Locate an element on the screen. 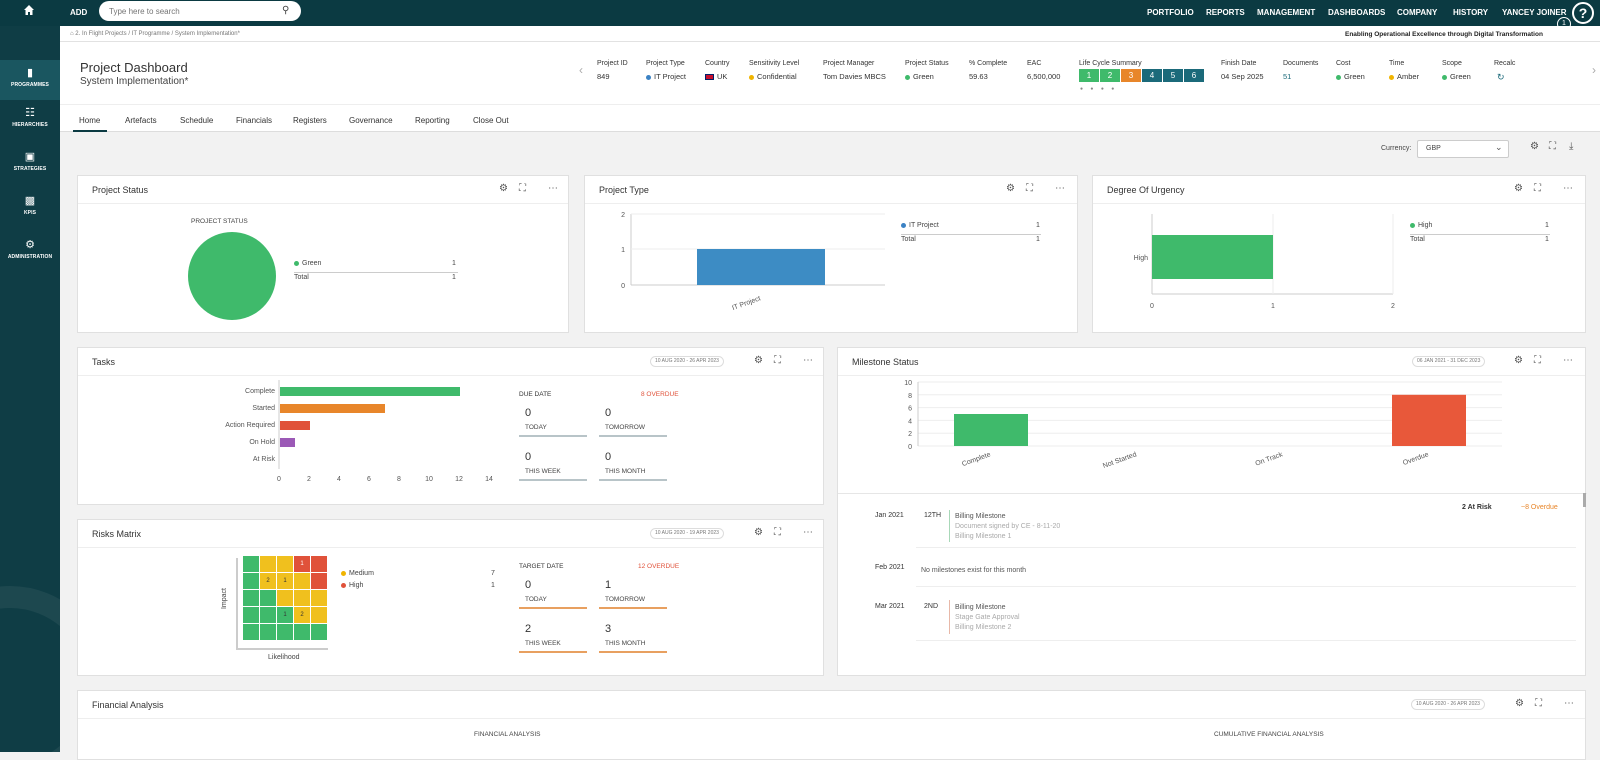  nav-reports: REPORTS is located at coordinates (1225, 12).